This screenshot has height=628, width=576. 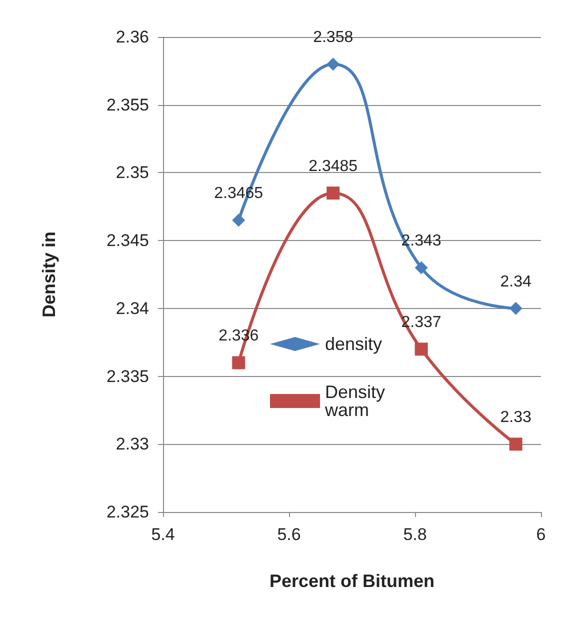 I want to click on data-label: 2.34, so click(x=516, y=281).